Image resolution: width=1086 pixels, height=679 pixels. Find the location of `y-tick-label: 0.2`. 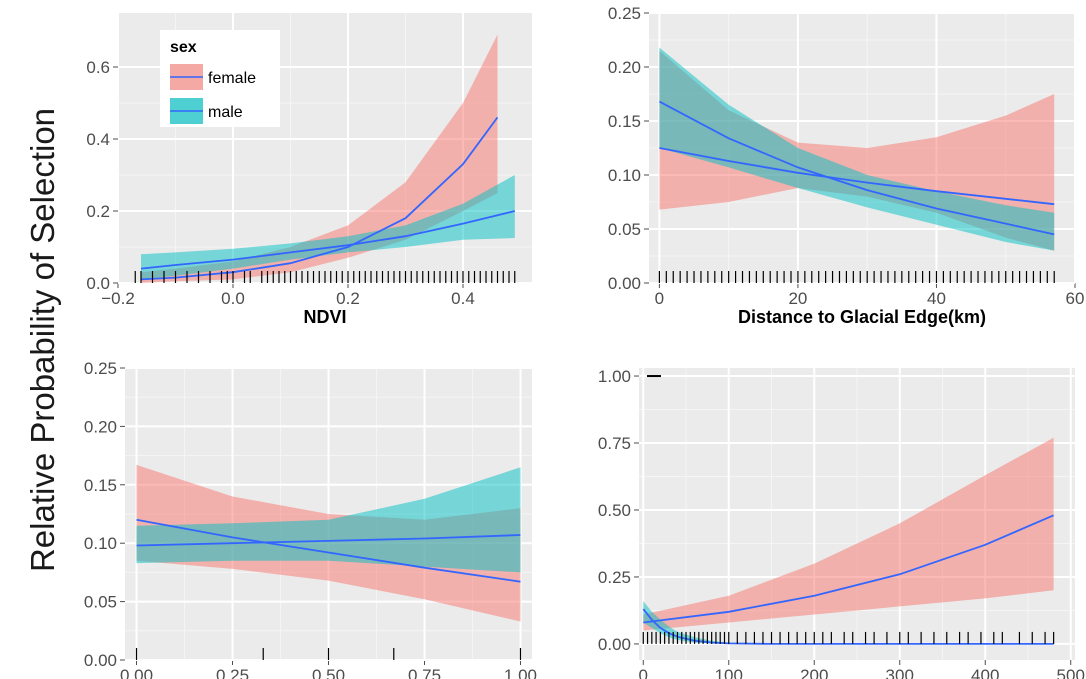

y-tick-label: 0.2 is located at coordinates (98, 211).